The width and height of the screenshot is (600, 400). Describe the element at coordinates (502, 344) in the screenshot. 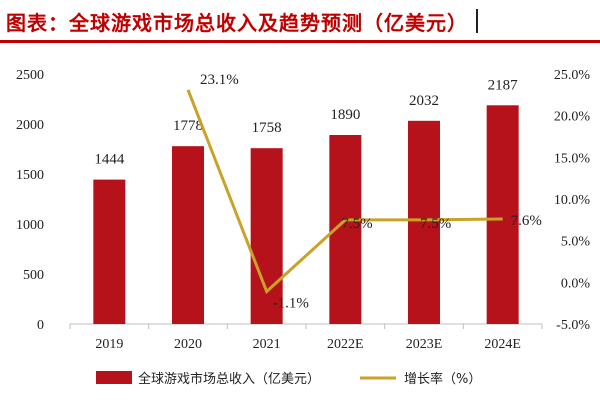

I see `x-tick-label: 2024E` at that location.